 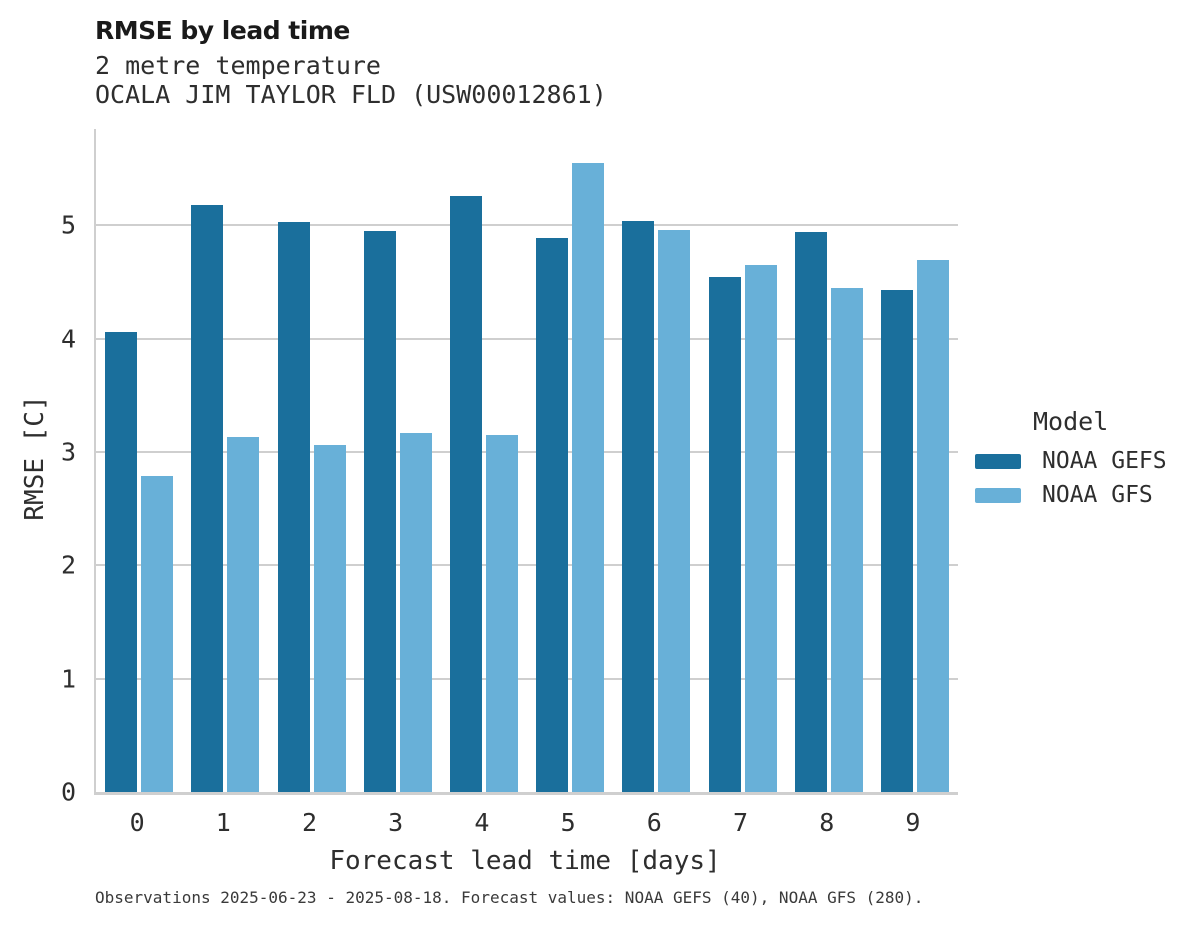 What do you see at coordinates (223, 822) in the screenshot?
I see `x-tick-label-1: 1` at bounding box center [223, 822].